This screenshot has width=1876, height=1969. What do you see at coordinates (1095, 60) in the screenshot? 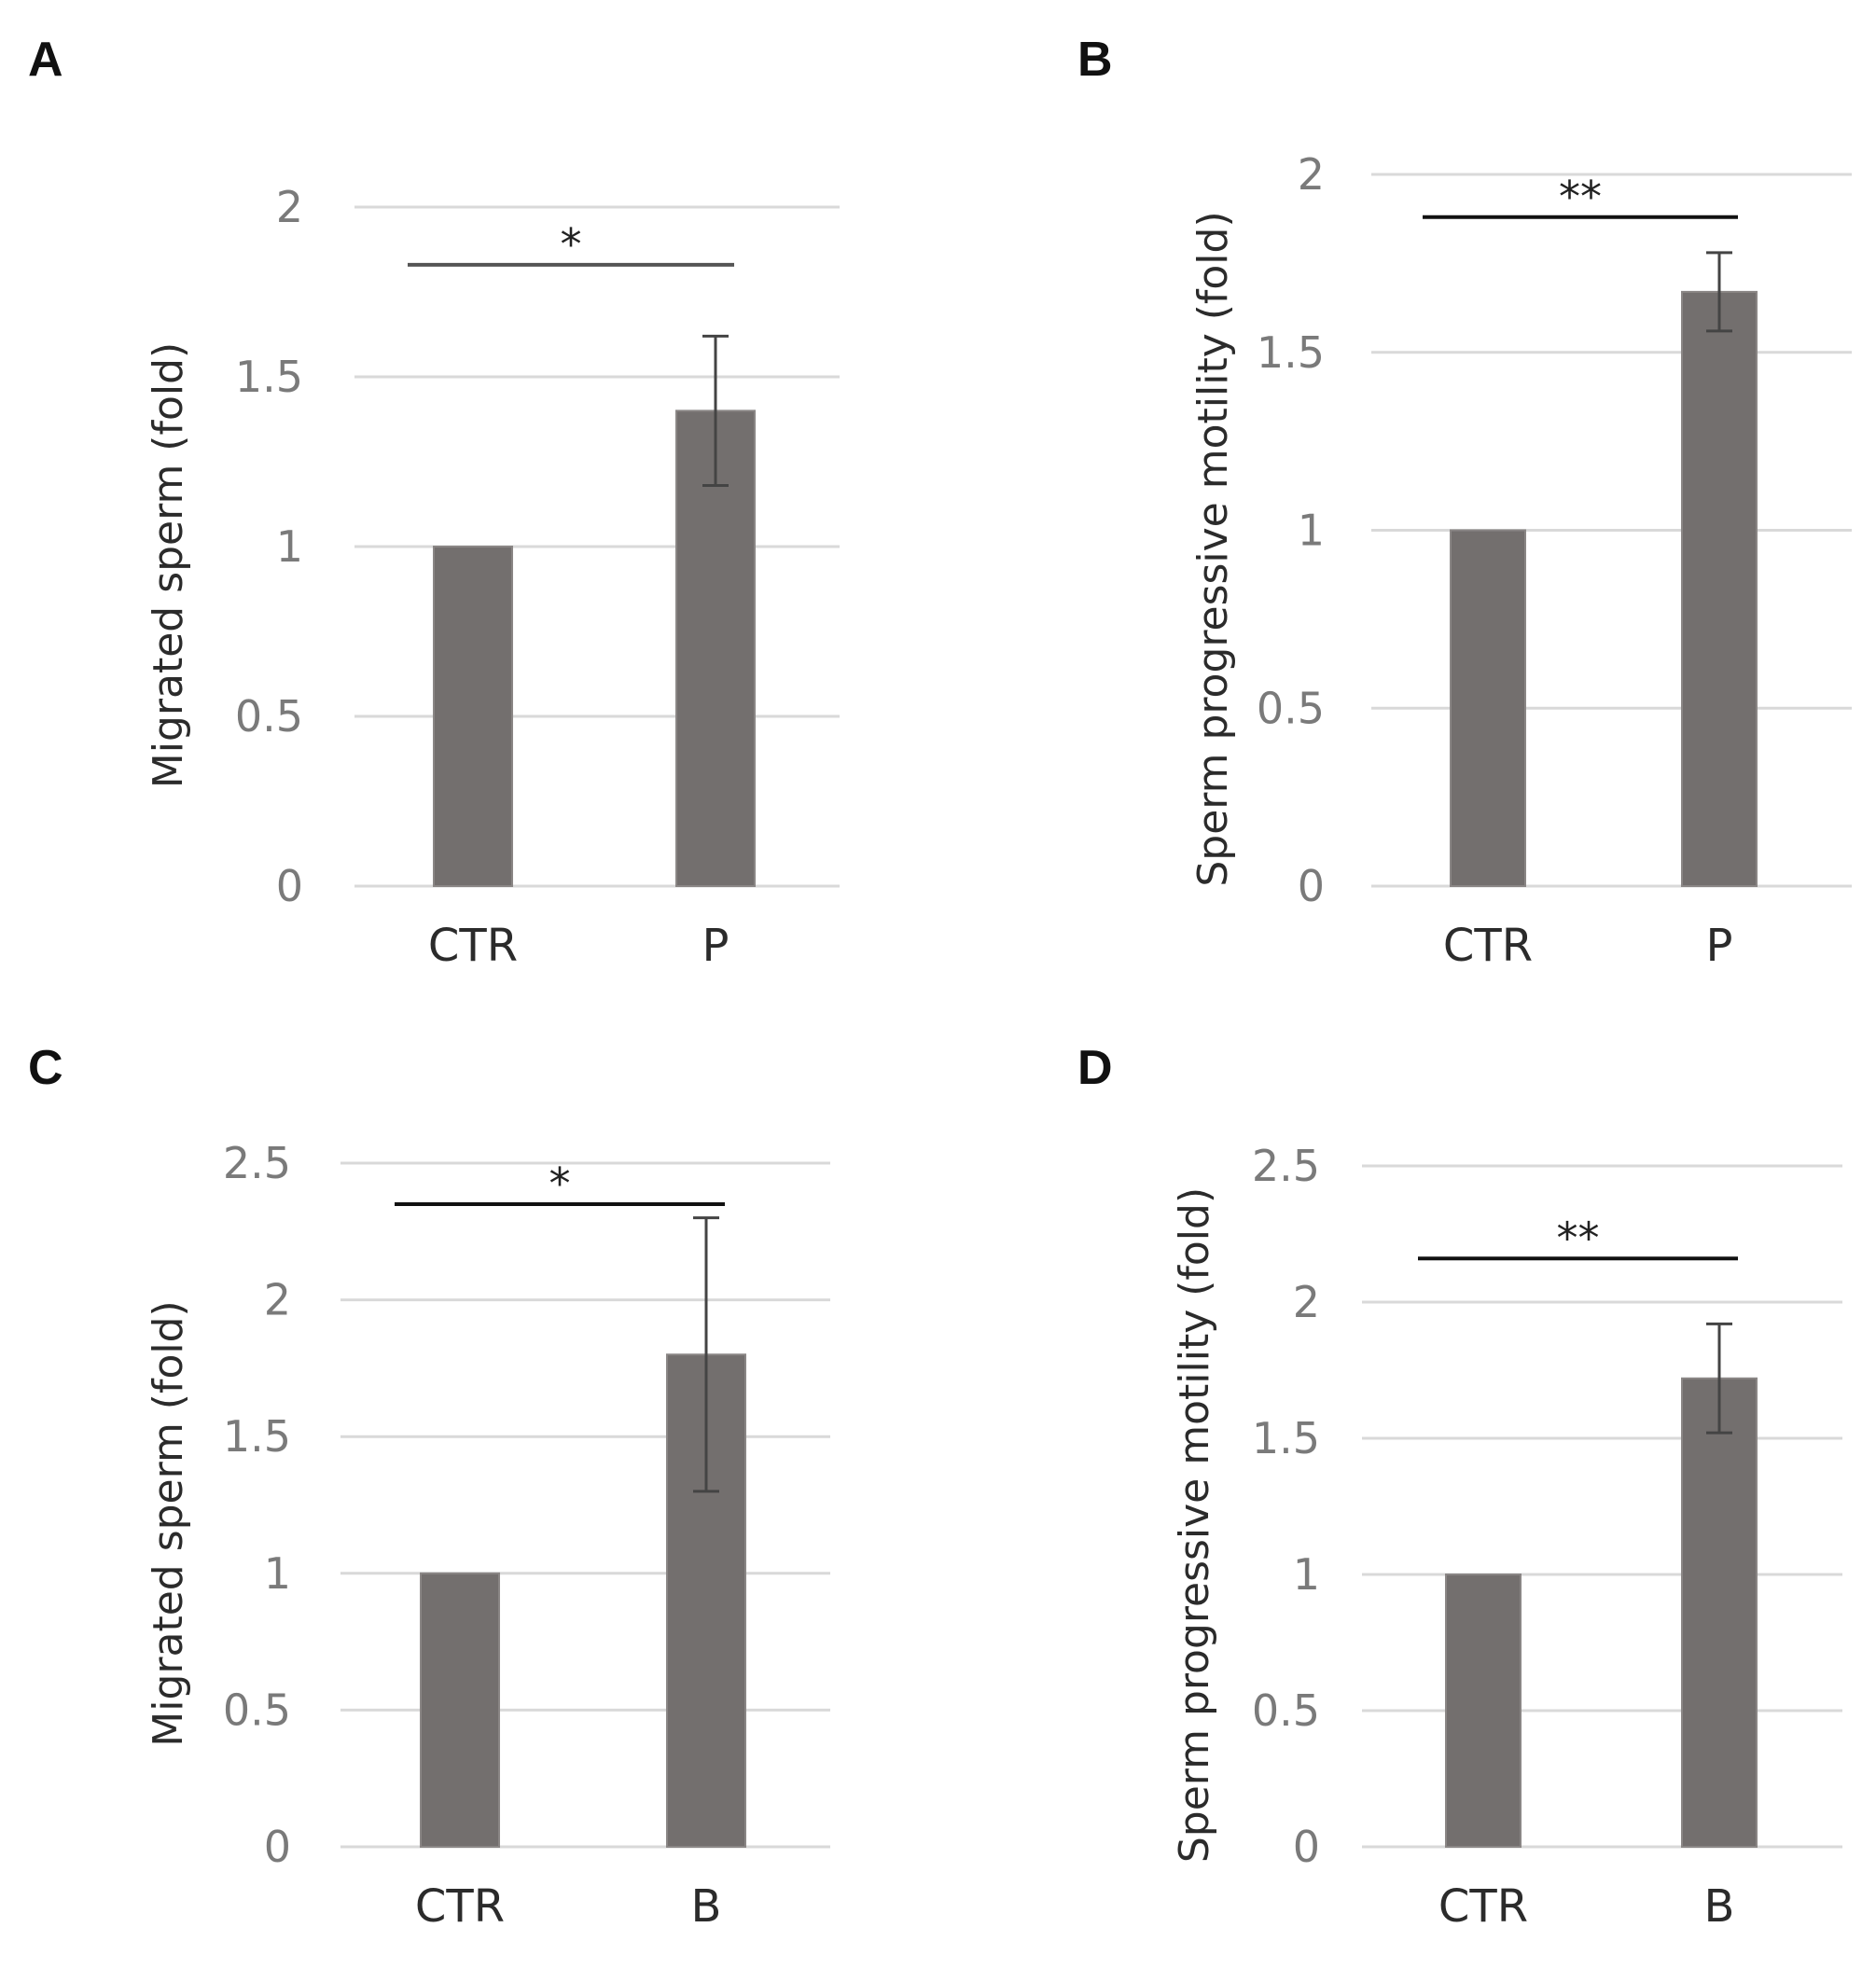
I see `panel-label-b: B` at bounding box center [1095, 60].